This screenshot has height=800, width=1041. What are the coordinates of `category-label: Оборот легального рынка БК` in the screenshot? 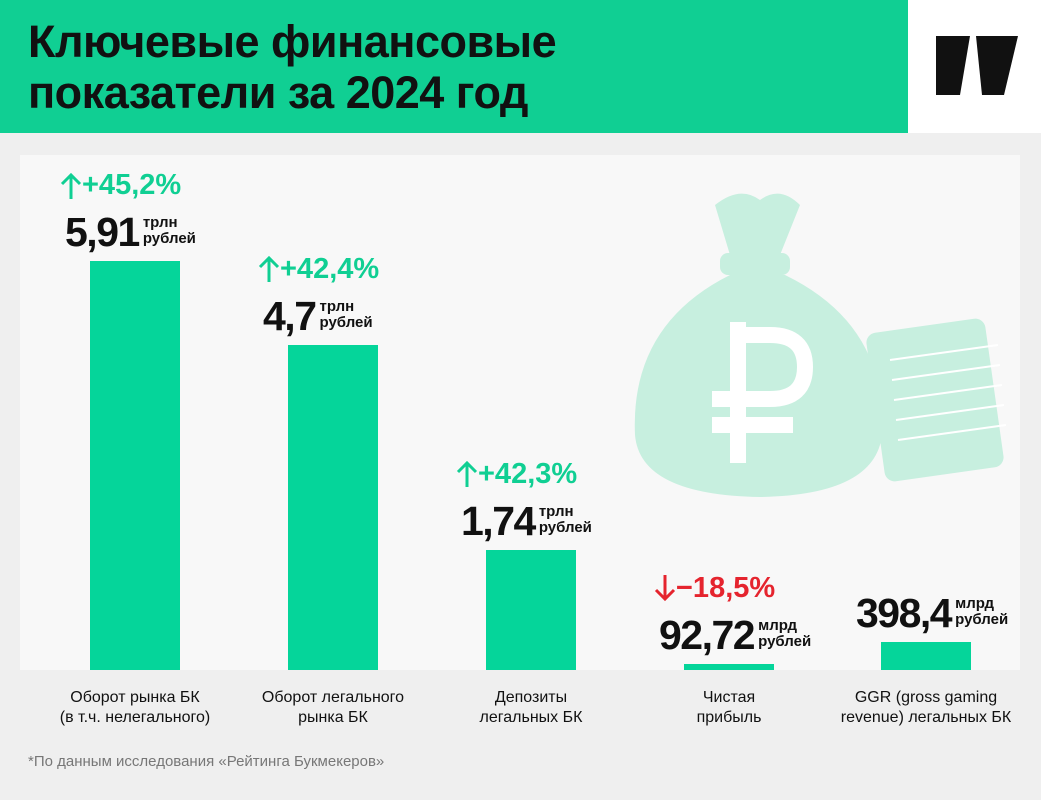 It's located at (333, 707).